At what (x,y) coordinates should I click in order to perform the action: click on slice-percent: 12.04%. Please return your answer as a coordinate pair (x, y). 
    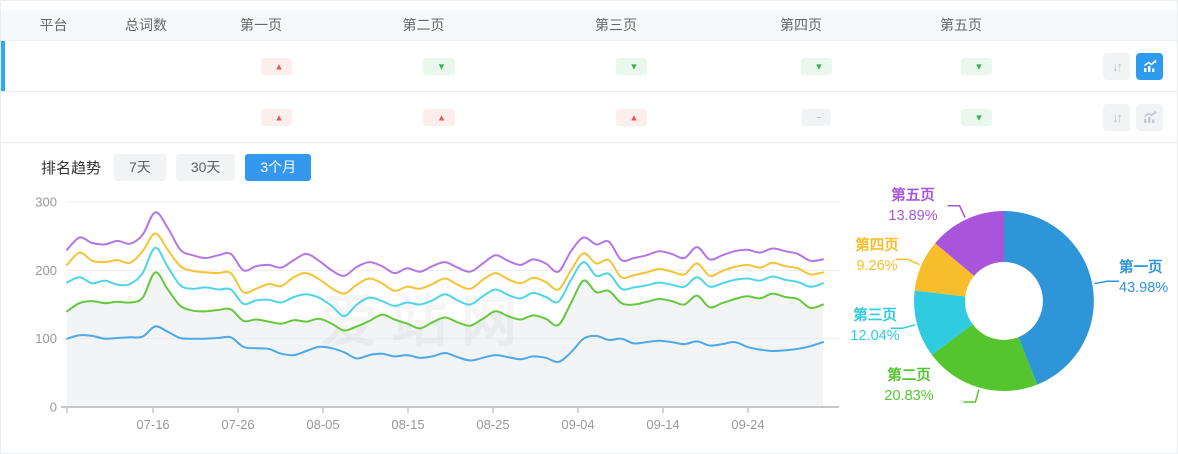
    Looking at the image, I should click on (875, 335).